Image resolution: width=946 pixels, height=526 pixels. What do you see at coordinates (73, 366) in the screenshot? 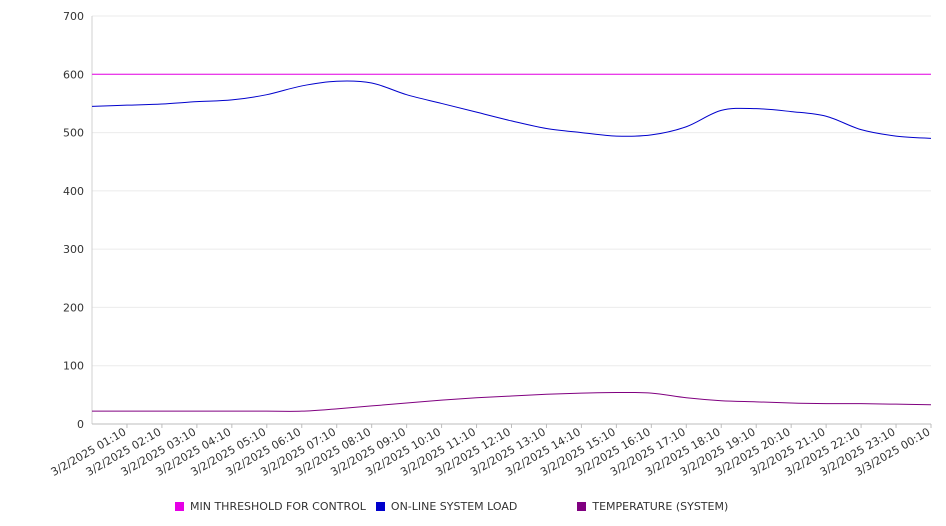
I see `y-tick-label: 100` at bounding box center [73, 366].